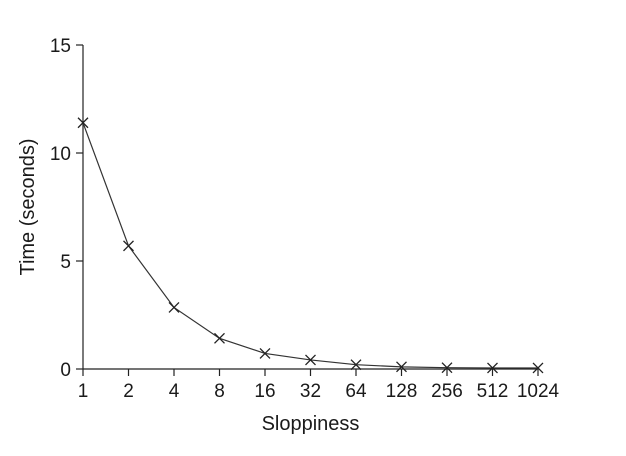  Describe the element at coordinates (128, 391) in the screenshot. I see `x-tick-label: 2` at that location.